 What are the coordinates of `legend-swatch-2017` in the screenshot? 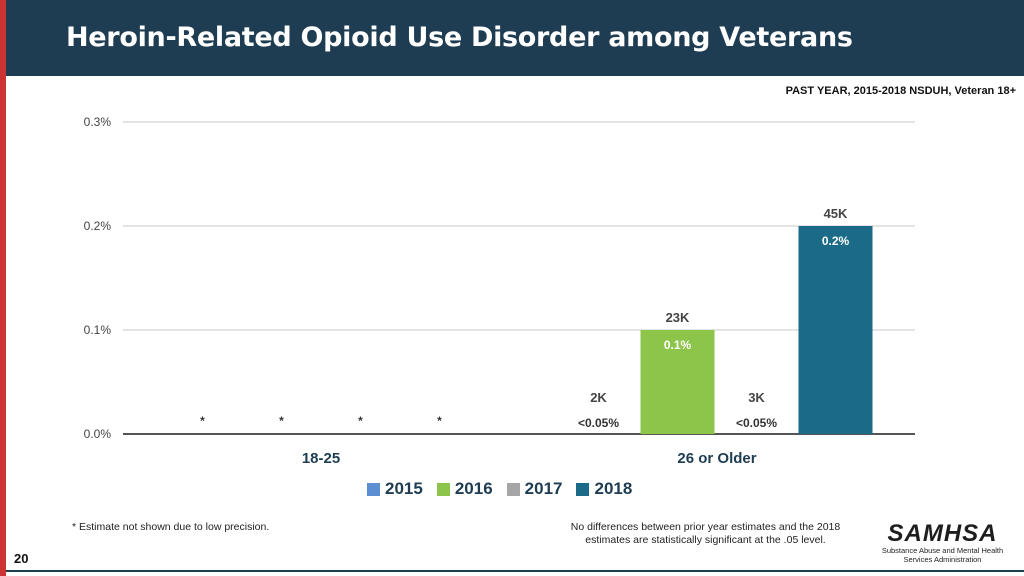 It's located at (513, 489).